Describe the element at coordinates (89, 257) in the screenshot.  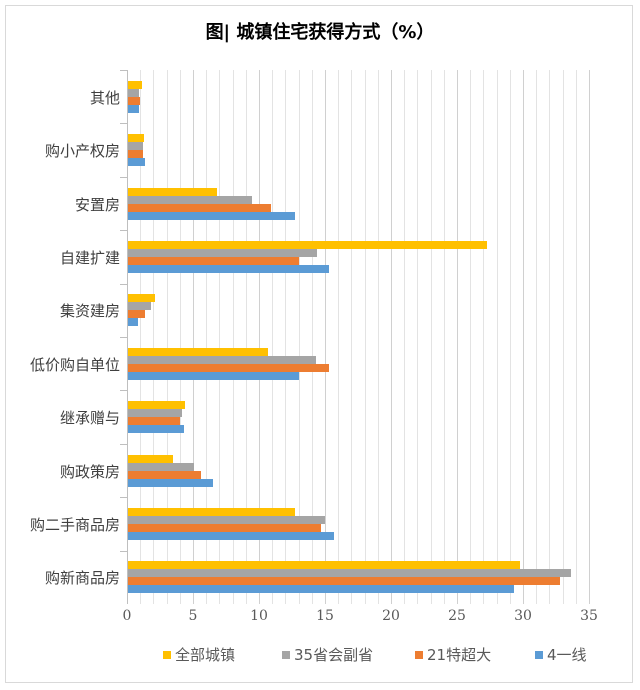
I see `category-label: 自建扩建` at that location.